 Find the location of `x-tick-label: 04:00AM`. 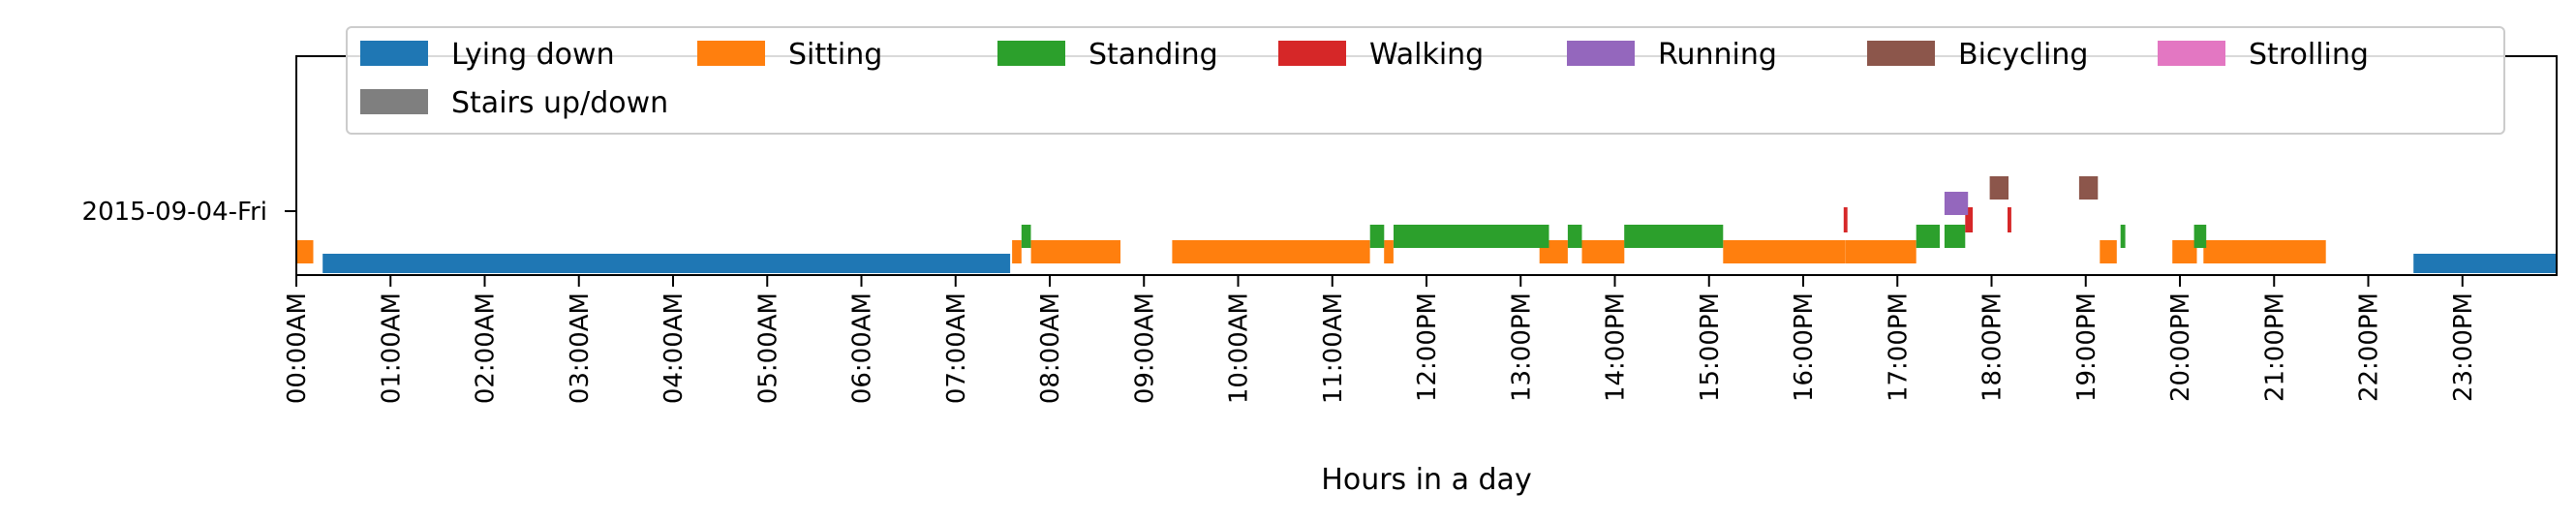

x-tick-label: 04:00AM is located at coordinates (674, 348).